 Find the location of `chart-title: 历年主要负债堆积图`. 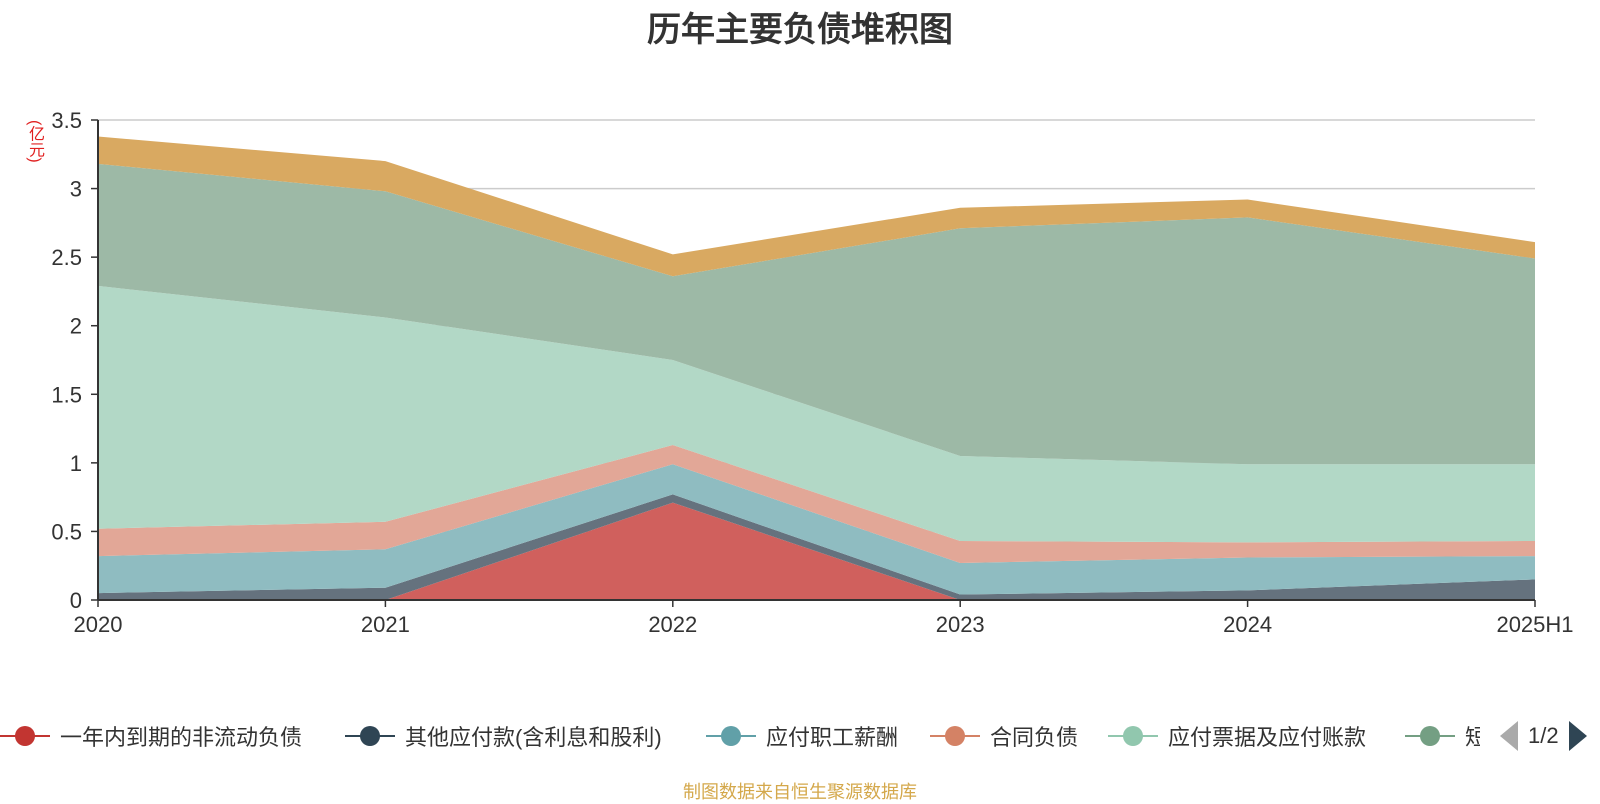

chart-title: 历年主要负债堆积图 is located at coordinates (800, 30).